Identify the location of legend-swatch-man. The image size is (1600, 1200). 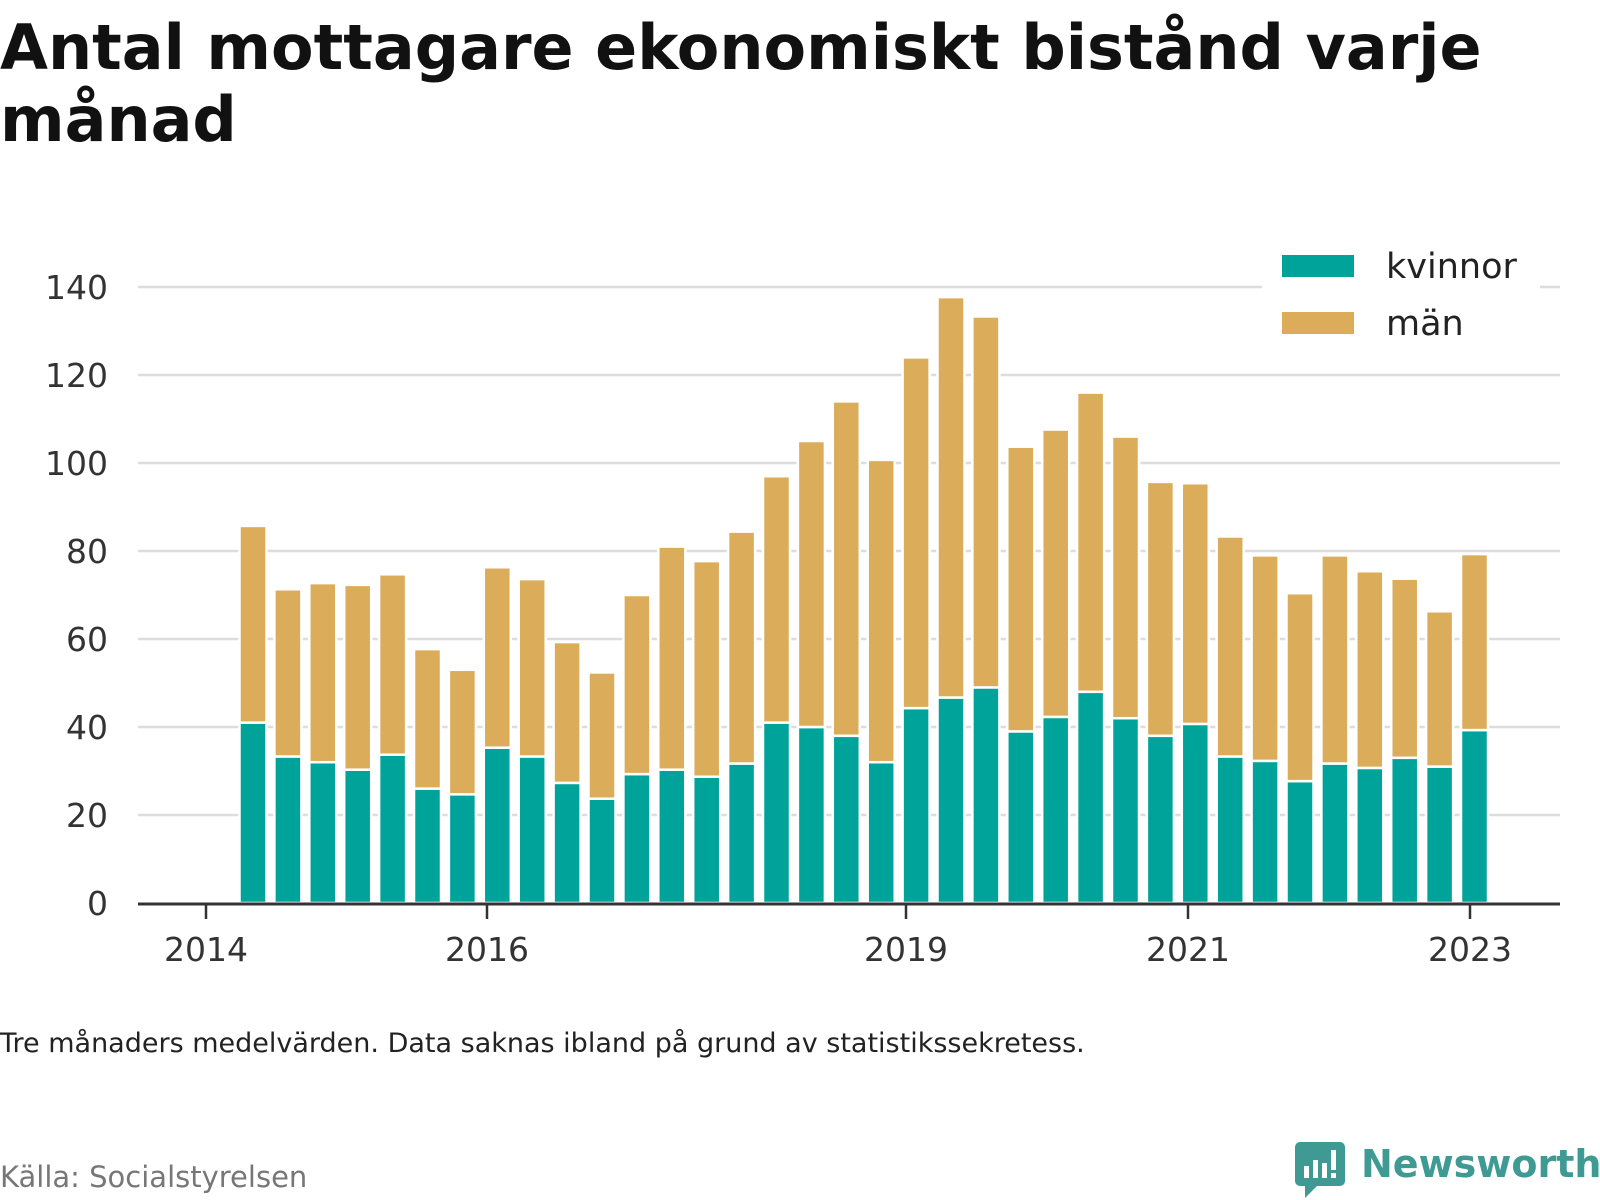
(1318, 323).